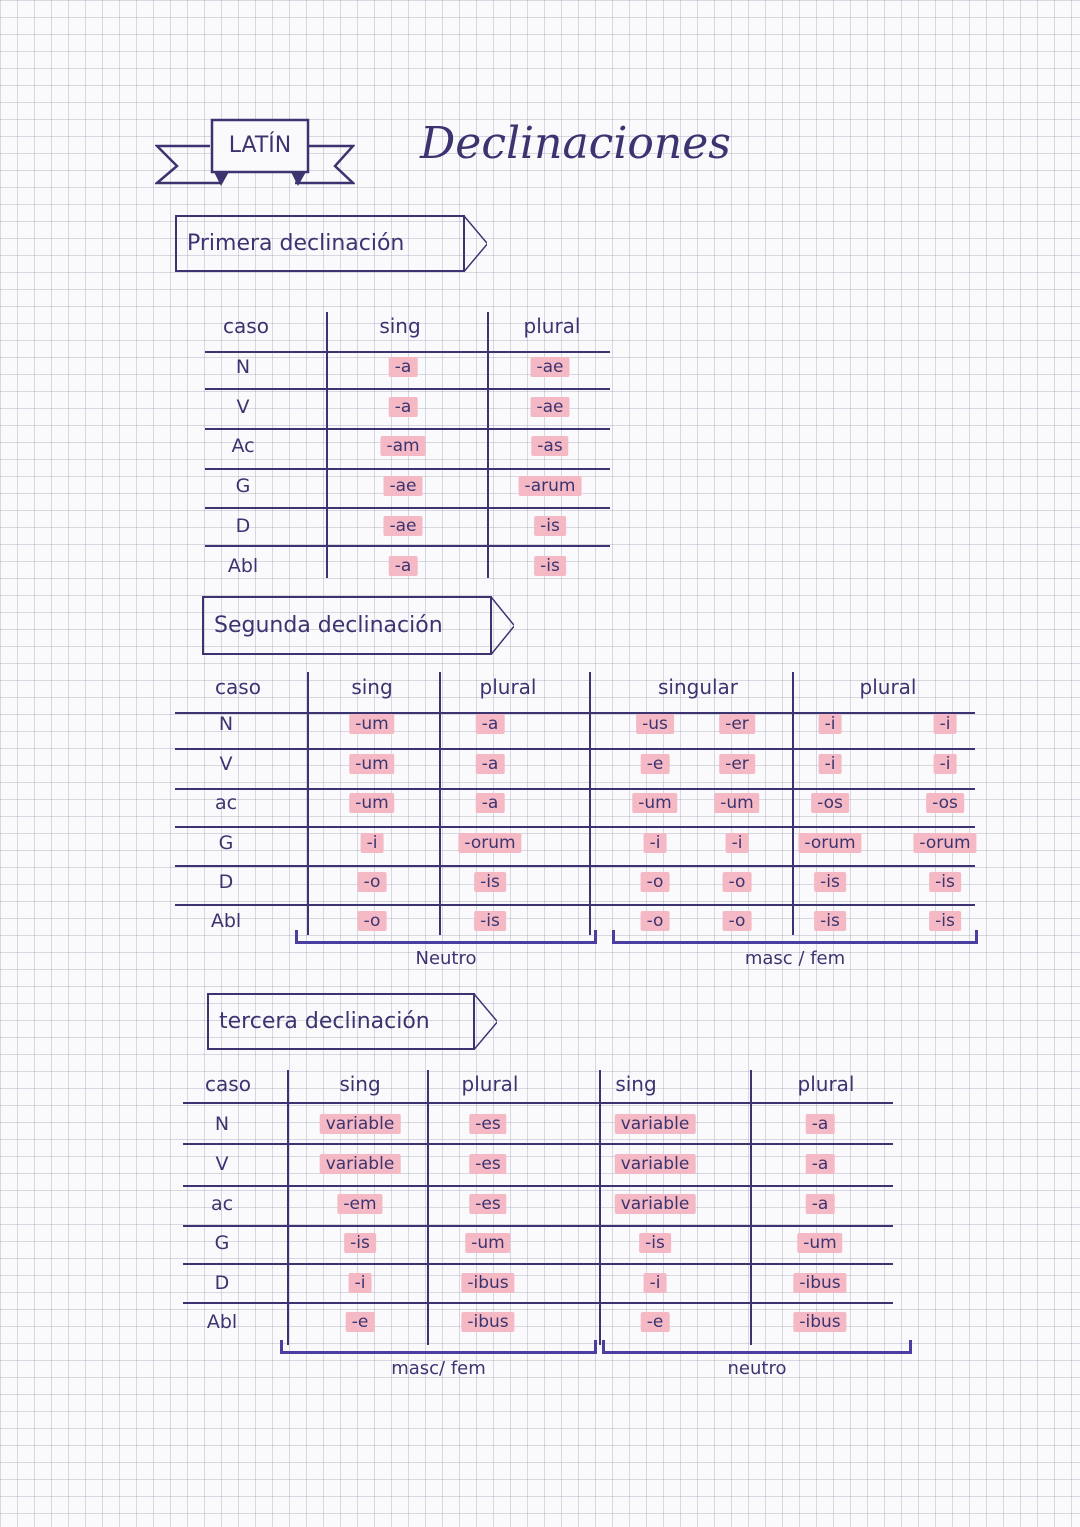 Image resolution: width=1080 pixels, height=1527 pixels. What do you see at coordinates (830, 803) in the screenshot?
I see `ending-cell: -os` at bounding box center [830, 803].